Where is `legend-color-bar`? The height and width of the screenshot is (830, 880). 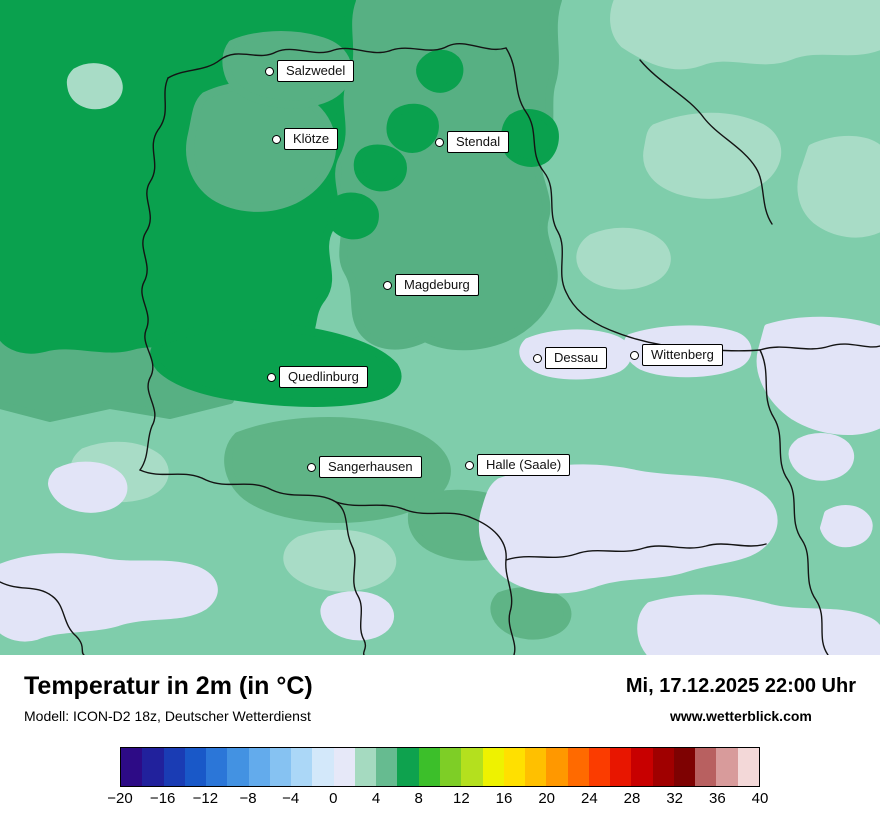
legend-color-bar is located at coordinates (440, 767).